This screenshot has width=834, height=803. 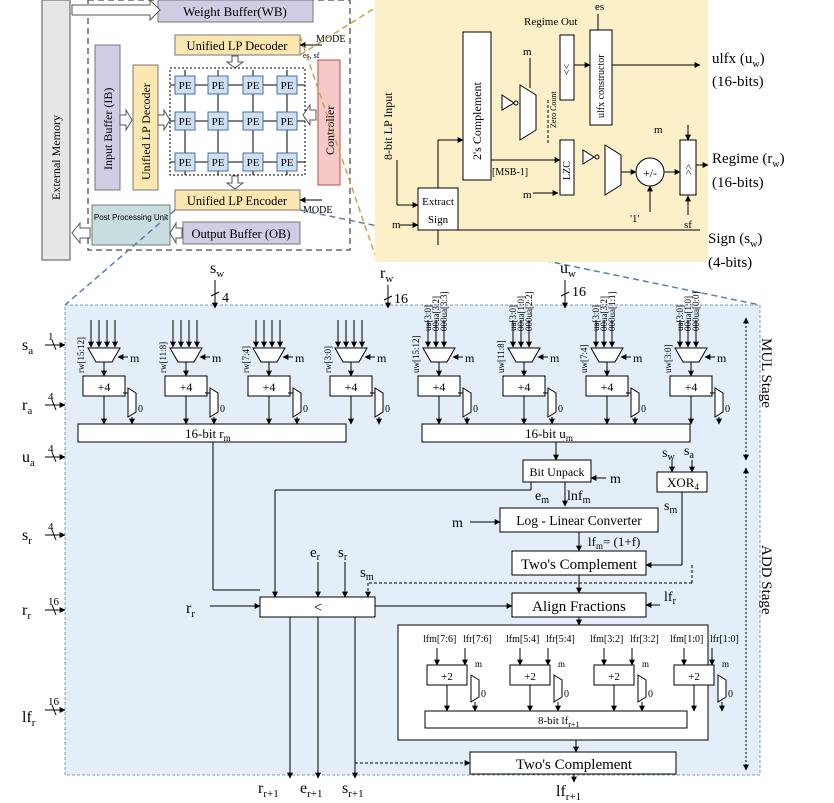 What do you see at coordinates (624, 673) in the screenshot?
I see `add-lane: lfm[3:2] lfr[3:2] +2 0 m` at bounding box center [624, 673].